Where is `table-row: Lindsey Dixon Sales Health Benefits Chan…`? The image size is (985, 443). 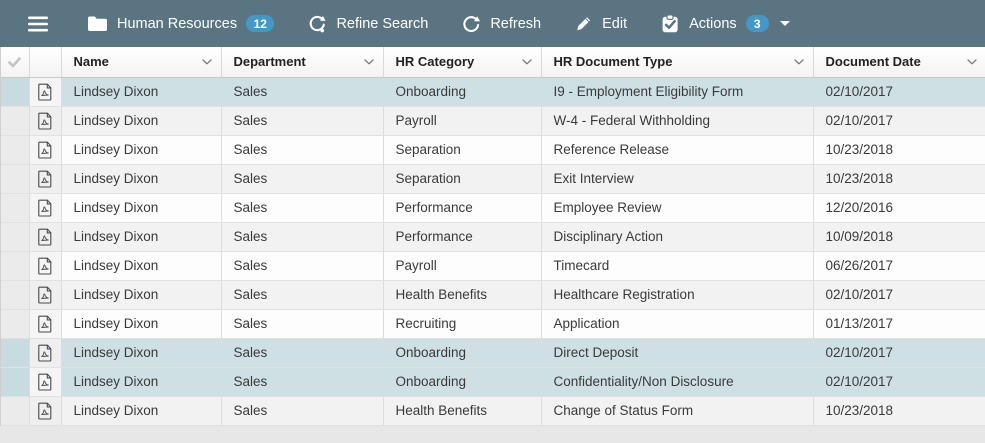
table-row: Lindsey Dixon Sales Health Benefits Chan… is located at coordinates (493, 411).